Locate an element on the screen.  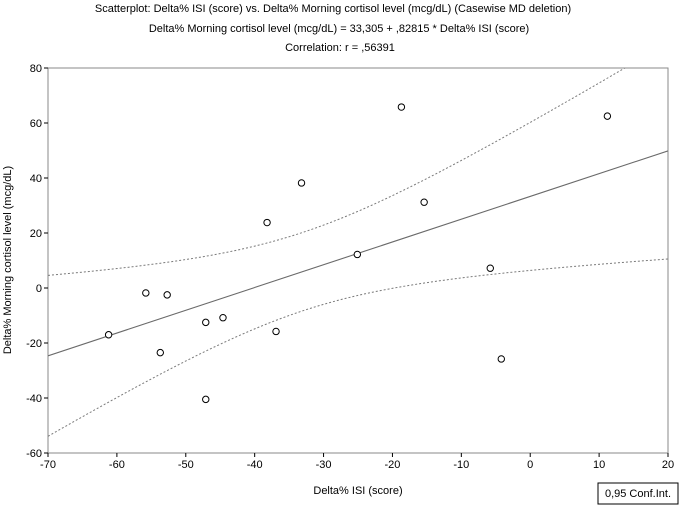
y-tick-label: 80 is located at coordinates (36, 69).